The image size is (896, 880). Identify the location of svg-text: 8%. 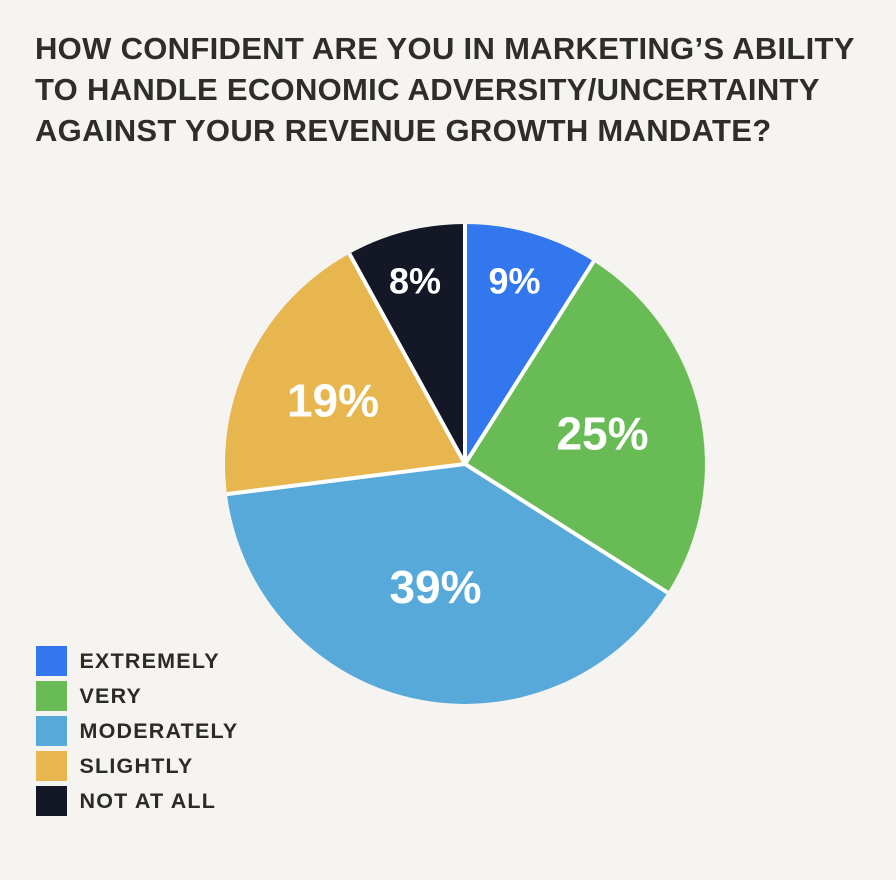
(415, 281).